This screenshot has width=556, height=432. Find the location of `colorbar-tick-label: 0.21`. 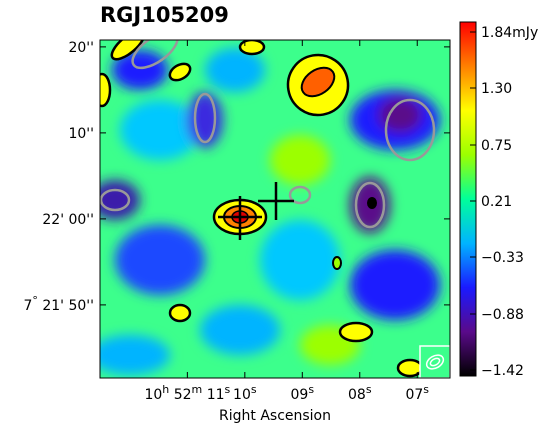

colorbar-tick-label: 0.21 is located at coordinates (496, 202).